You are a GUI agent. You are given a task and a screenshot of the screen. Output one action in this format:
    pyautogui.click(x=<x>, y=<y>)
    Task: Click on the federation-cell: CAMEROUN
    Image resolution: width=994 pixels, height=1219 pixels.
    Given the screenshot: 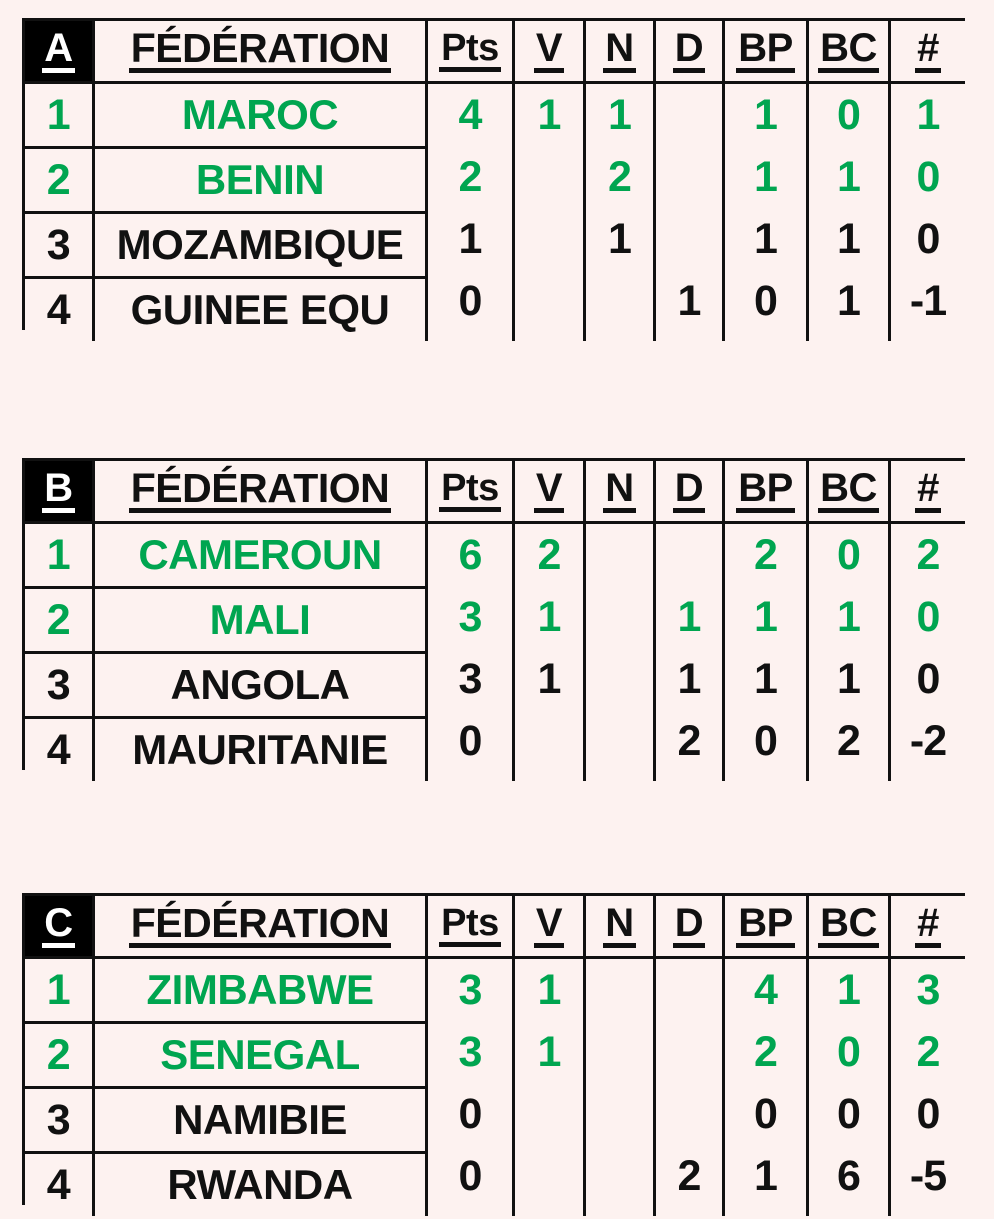 What is the action you would take?
    pyautogui.click(x=260, y=556)
    